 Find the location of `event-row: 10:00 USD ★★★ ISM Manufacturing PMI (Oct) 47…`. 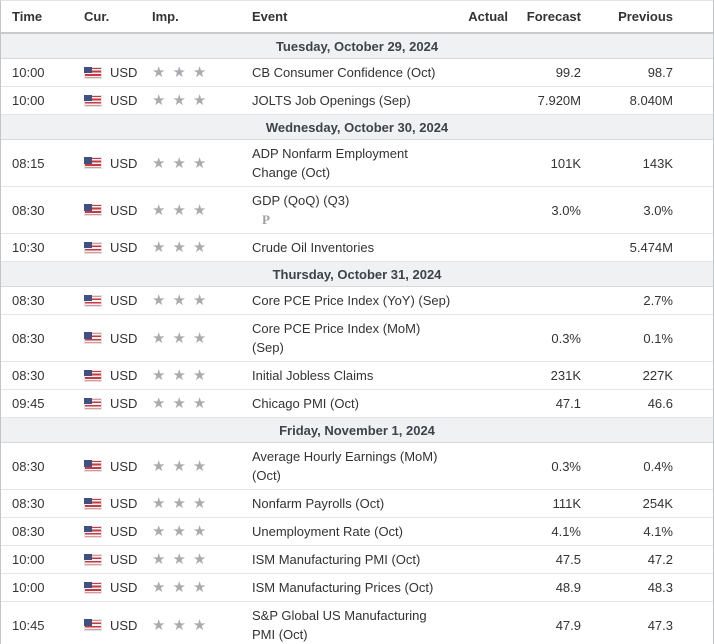

event-row: 10:00 USD ★★★ ISM Manufacturing PMI (Oct) 47… is located at coordinates (357, 560).